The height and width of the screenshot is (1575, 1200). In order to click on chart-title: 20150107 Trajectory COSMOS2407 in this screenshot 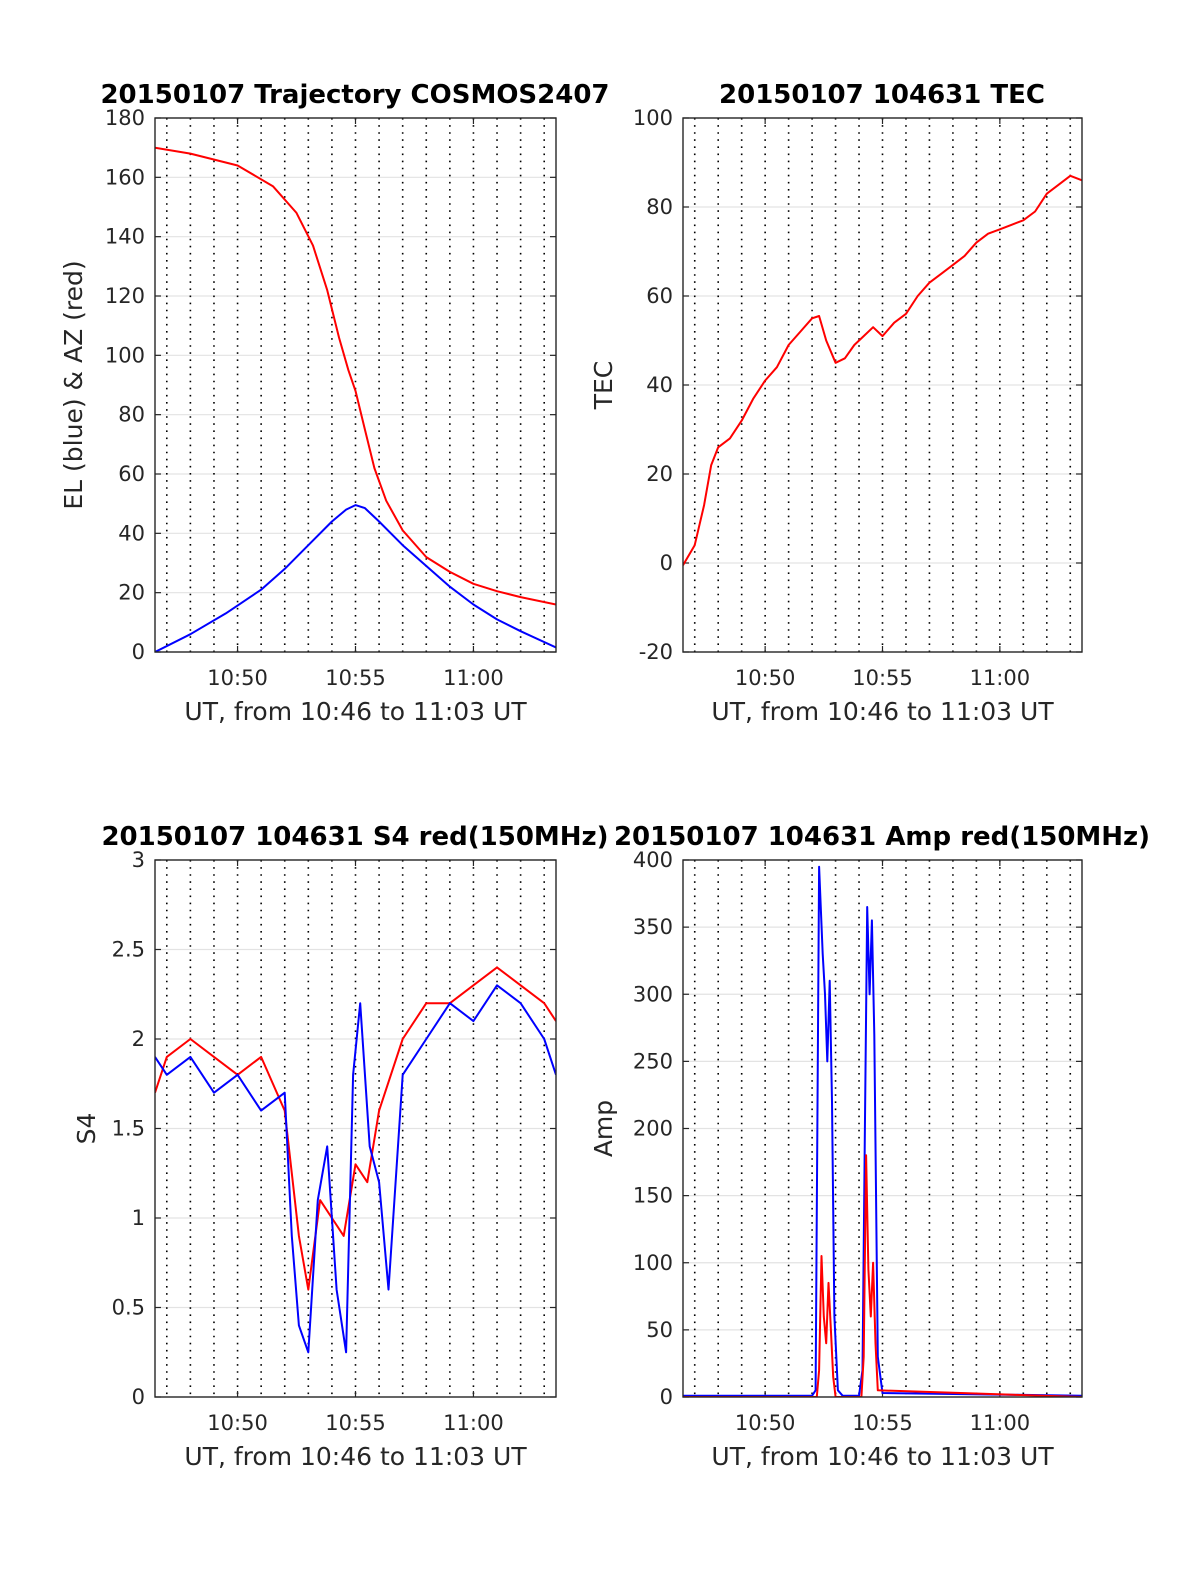, I will do `click(354, 95)`.